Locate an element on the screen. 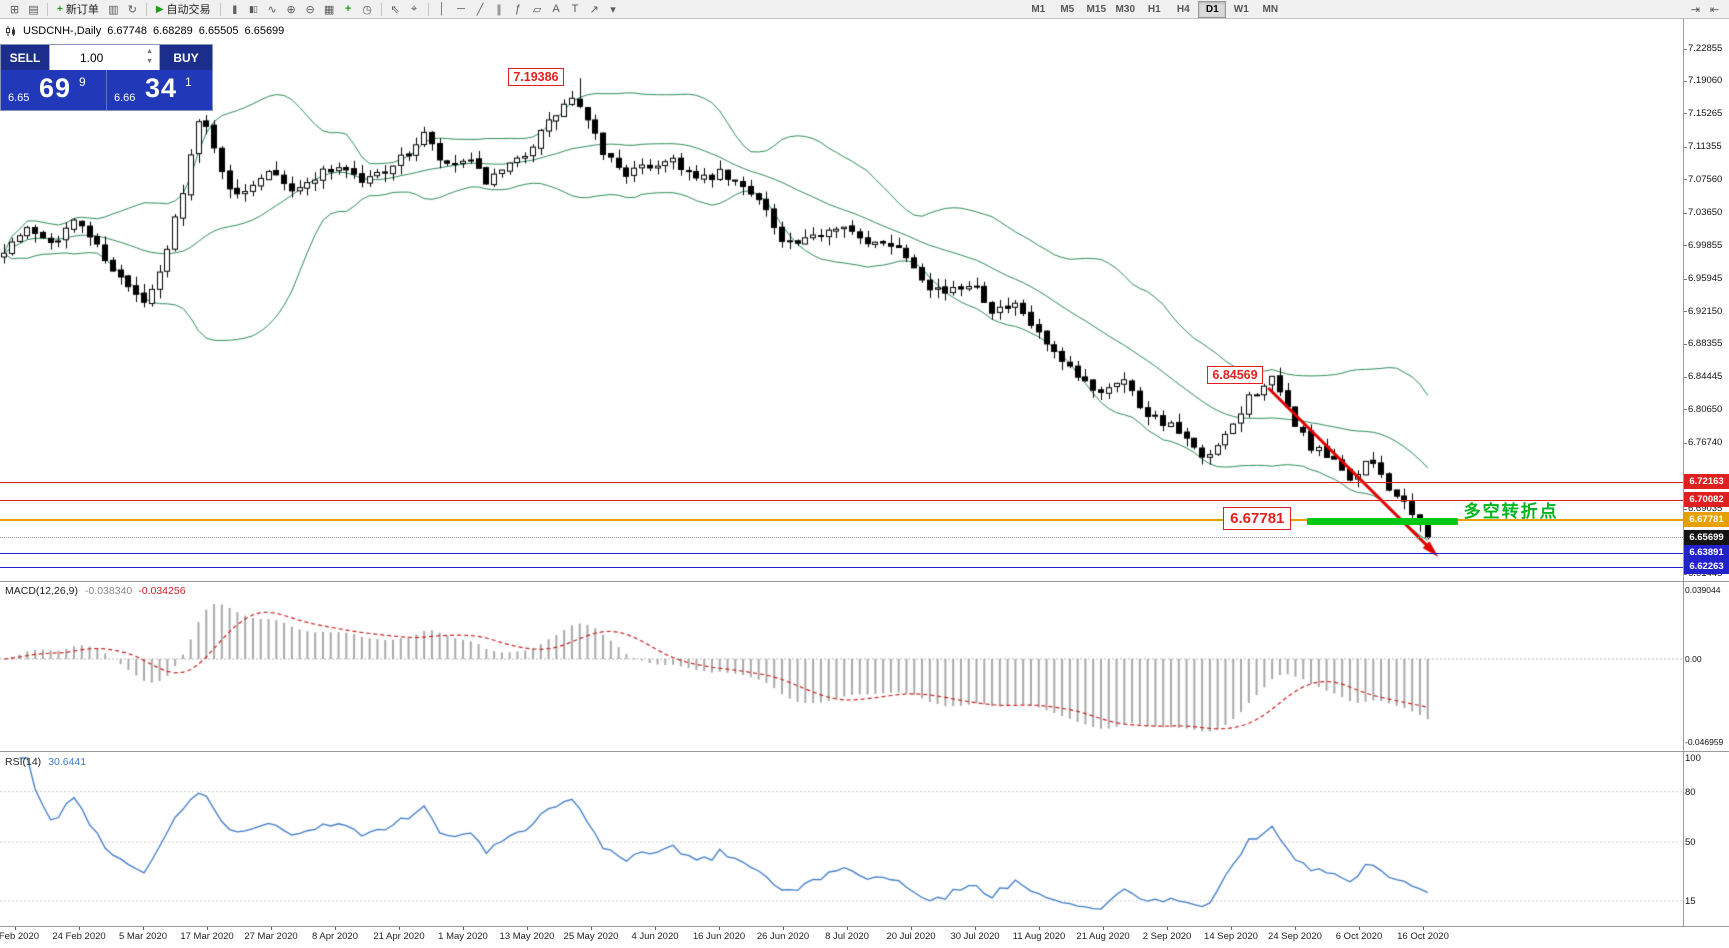 The image size is (1729, 948). auto-trading-button: ▶ 自动交易 is located at coordinates (183, 9).